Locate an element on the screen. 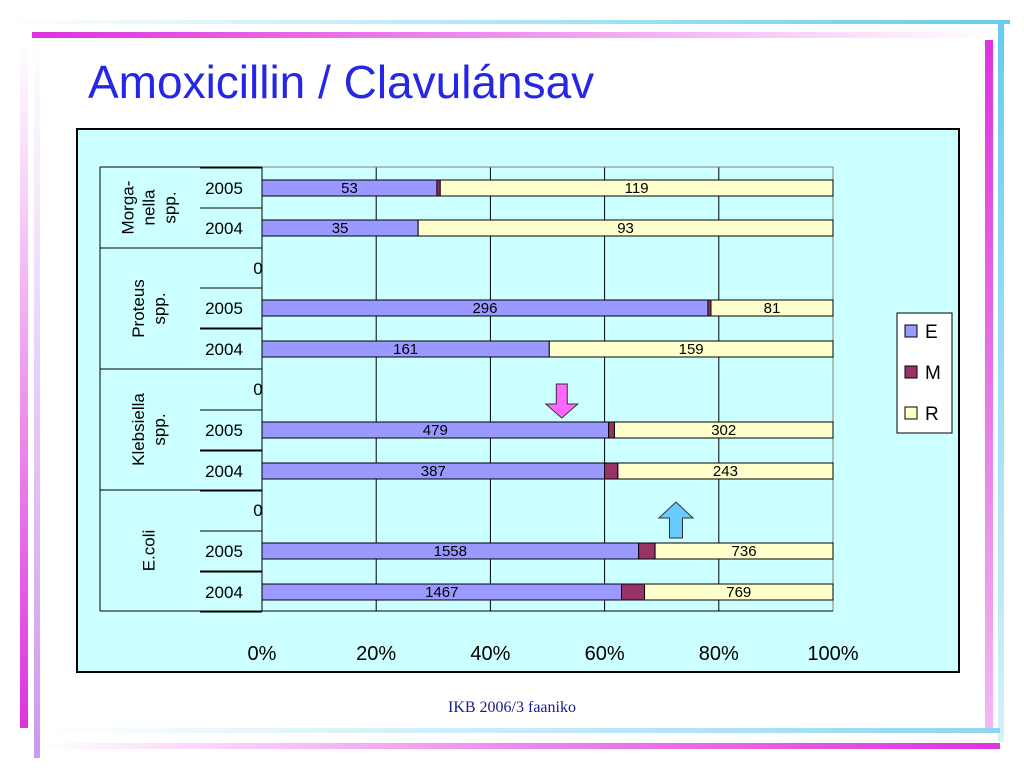  data-label-R: 769 is located at coordinates (738, 592).